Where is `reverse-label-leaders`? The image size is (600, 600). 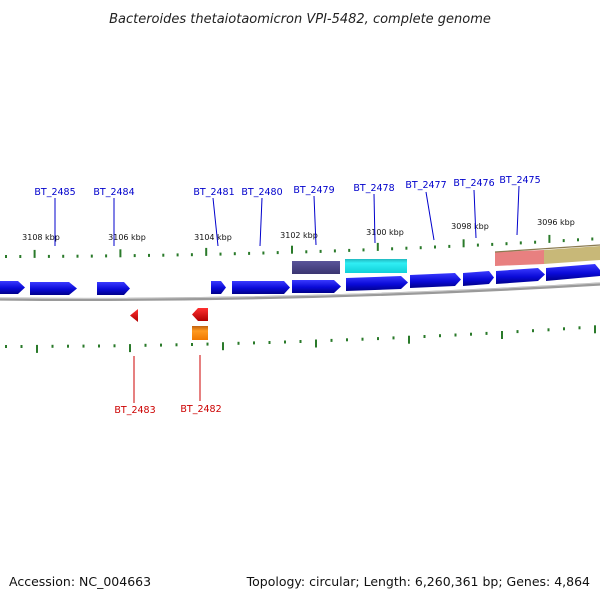 reverse-label-leaders is located at coordinates (167, 379).